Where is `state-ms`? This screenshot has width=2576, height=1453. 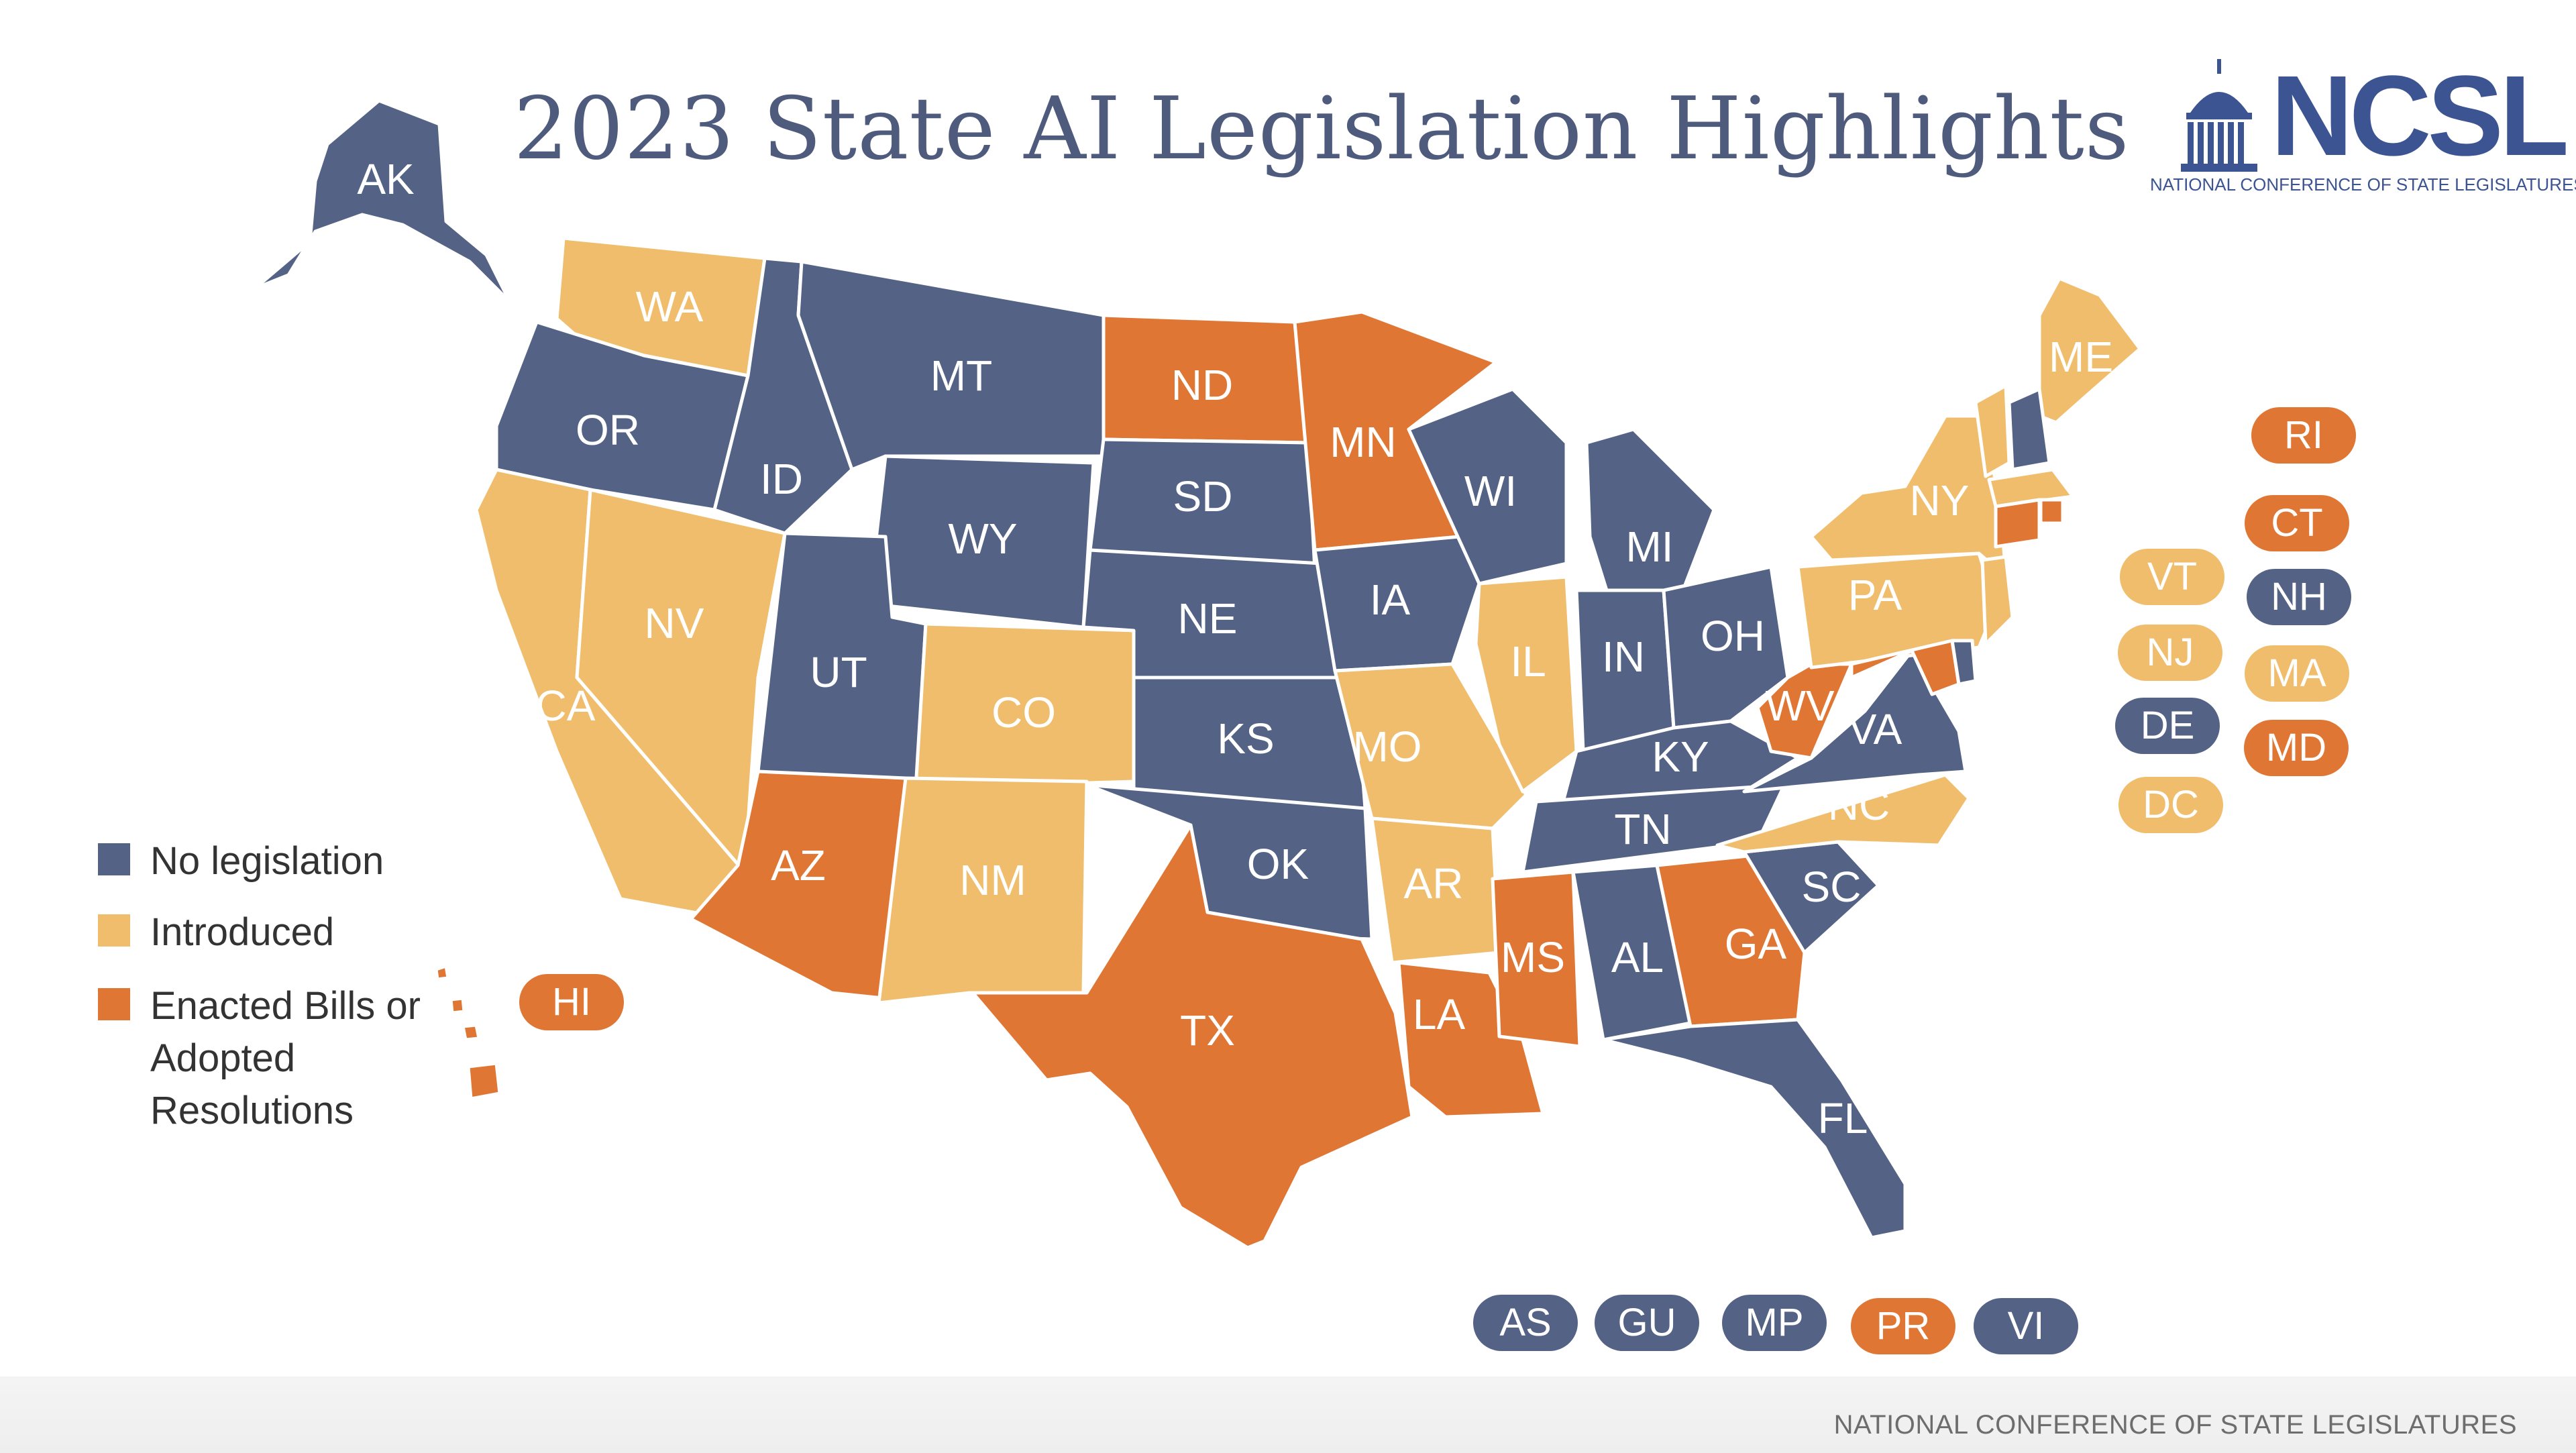
state-ms is located at coordinates (1536, 959).